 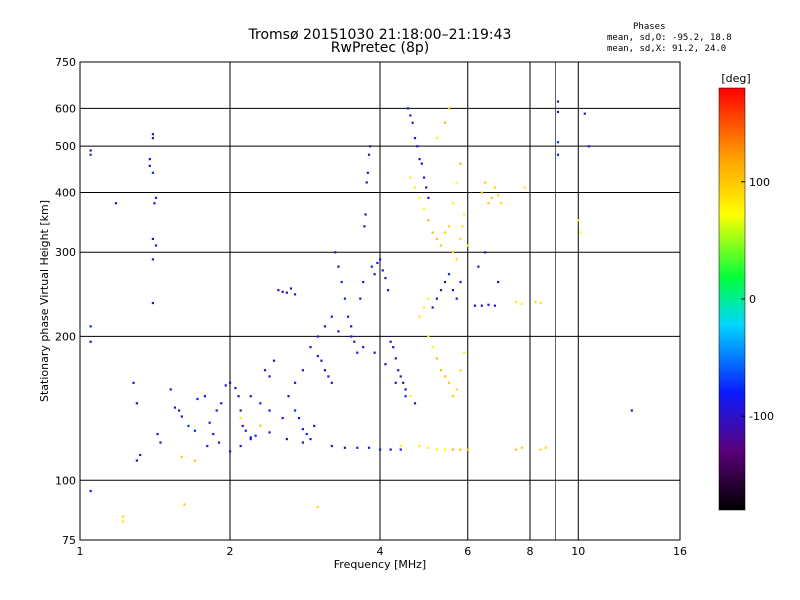 What do you see at coordinates (380, 48) in the screenshot?
I see `chart-subtitle: RwPretec (8p)` at bounding box center [380, 48].